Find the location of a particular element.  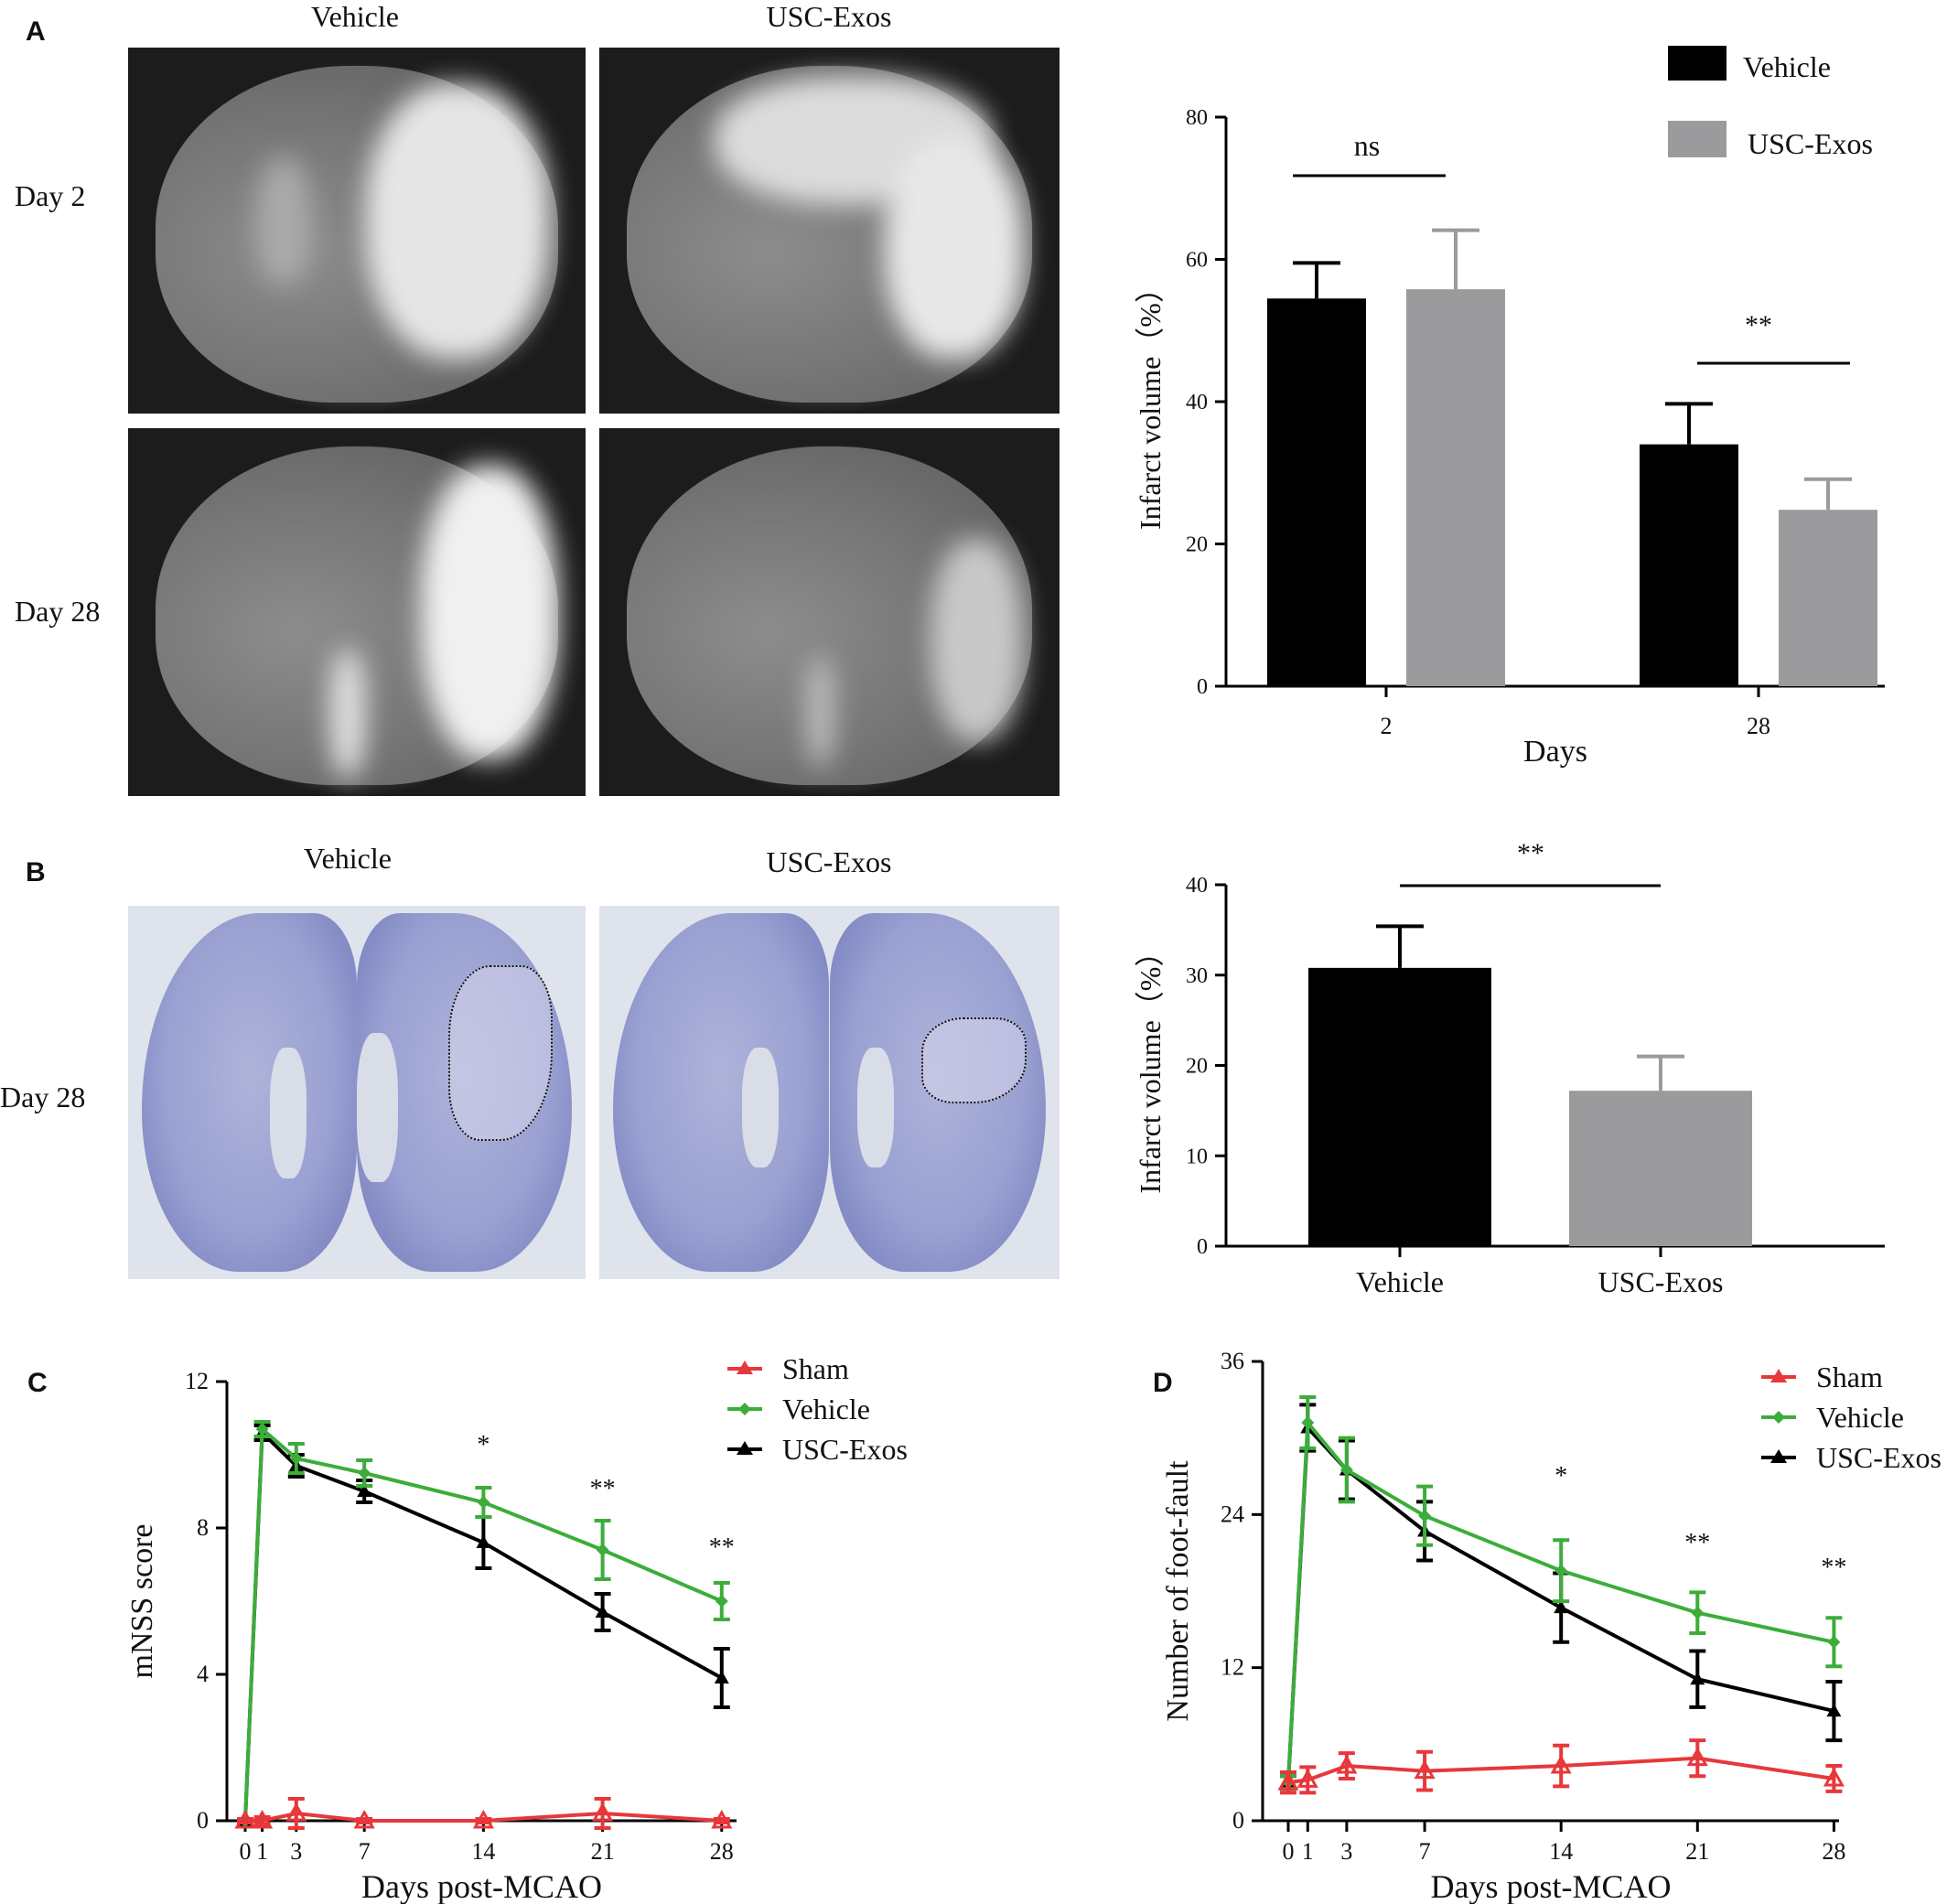

nissl-vehicle-day28 is located at coordinates (357, 1092).